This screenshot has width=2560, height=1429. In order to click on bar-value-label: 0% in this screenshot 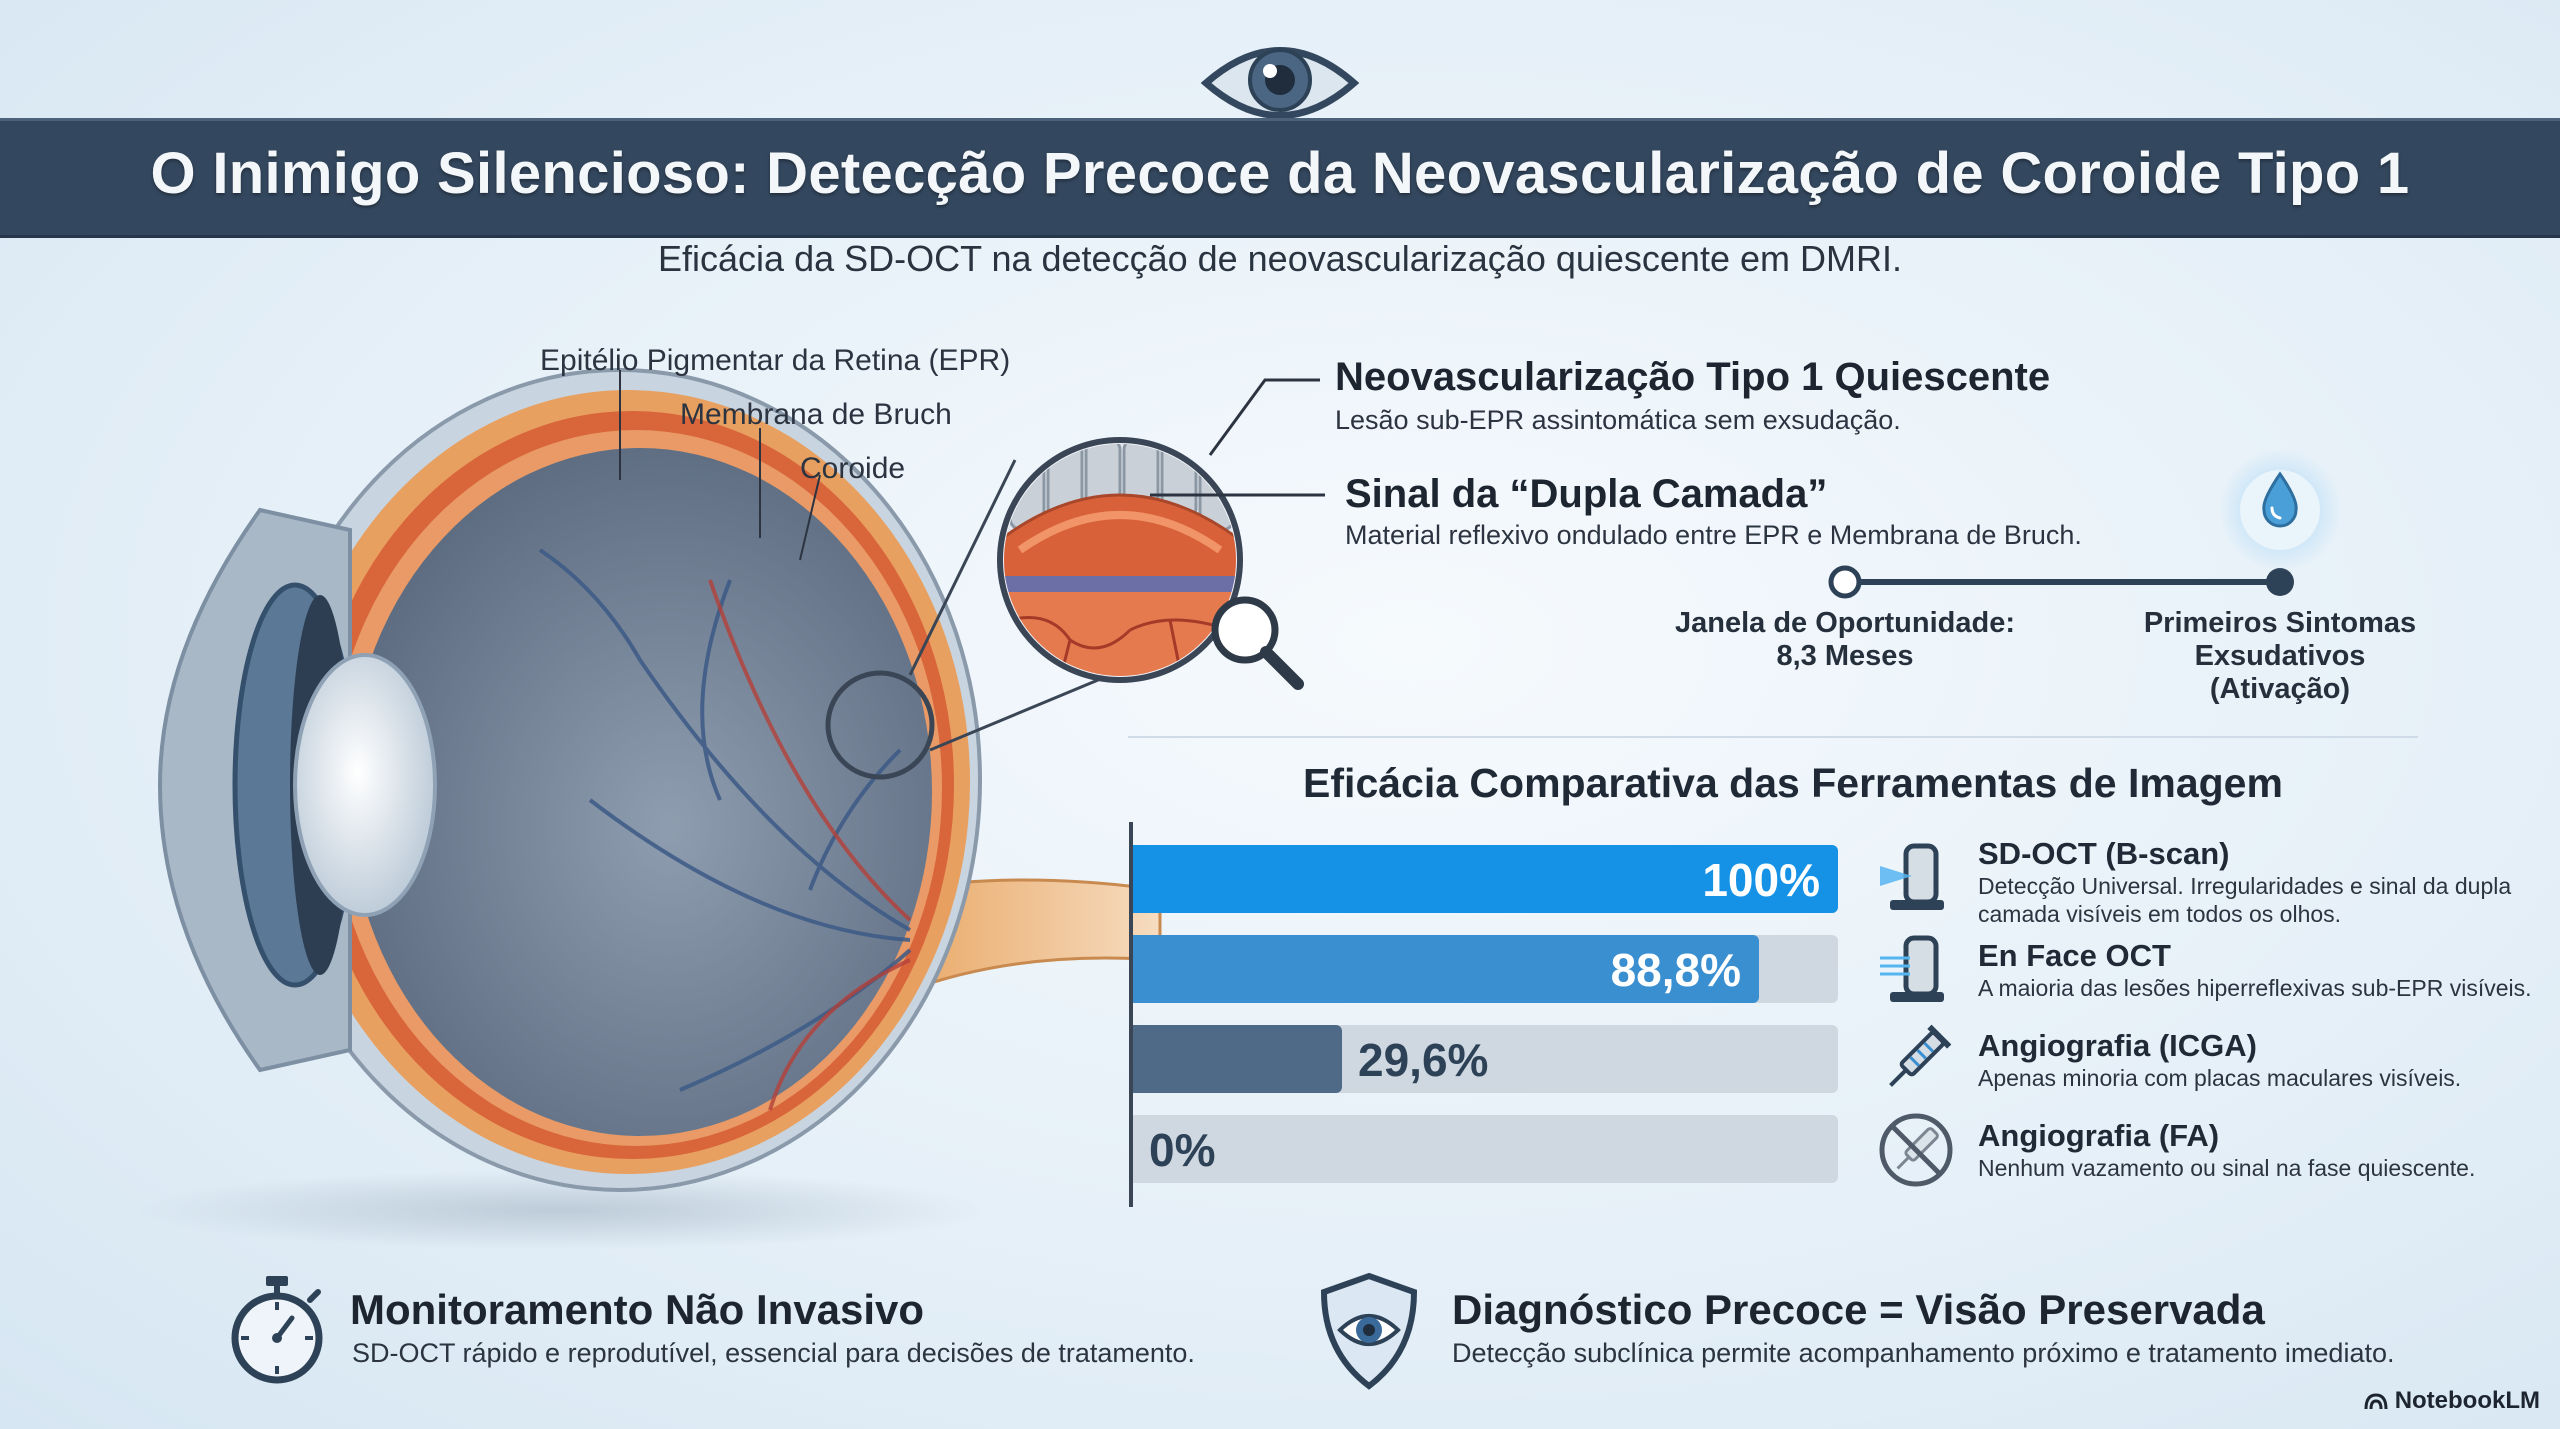, I will do `click(1182, 1150)`.